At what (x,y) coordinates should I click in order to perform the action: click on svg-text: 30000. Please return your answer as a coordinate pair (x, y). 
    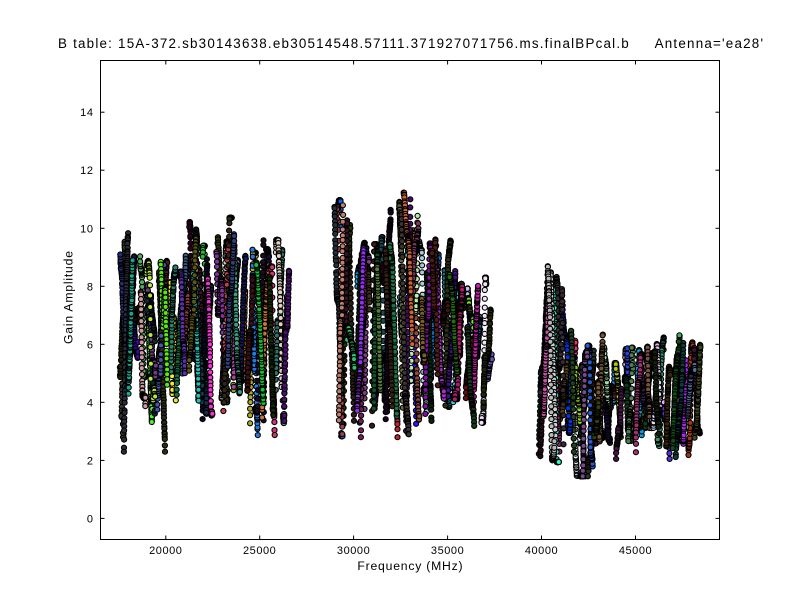
    Looking at the image, I should click on (353, 551).